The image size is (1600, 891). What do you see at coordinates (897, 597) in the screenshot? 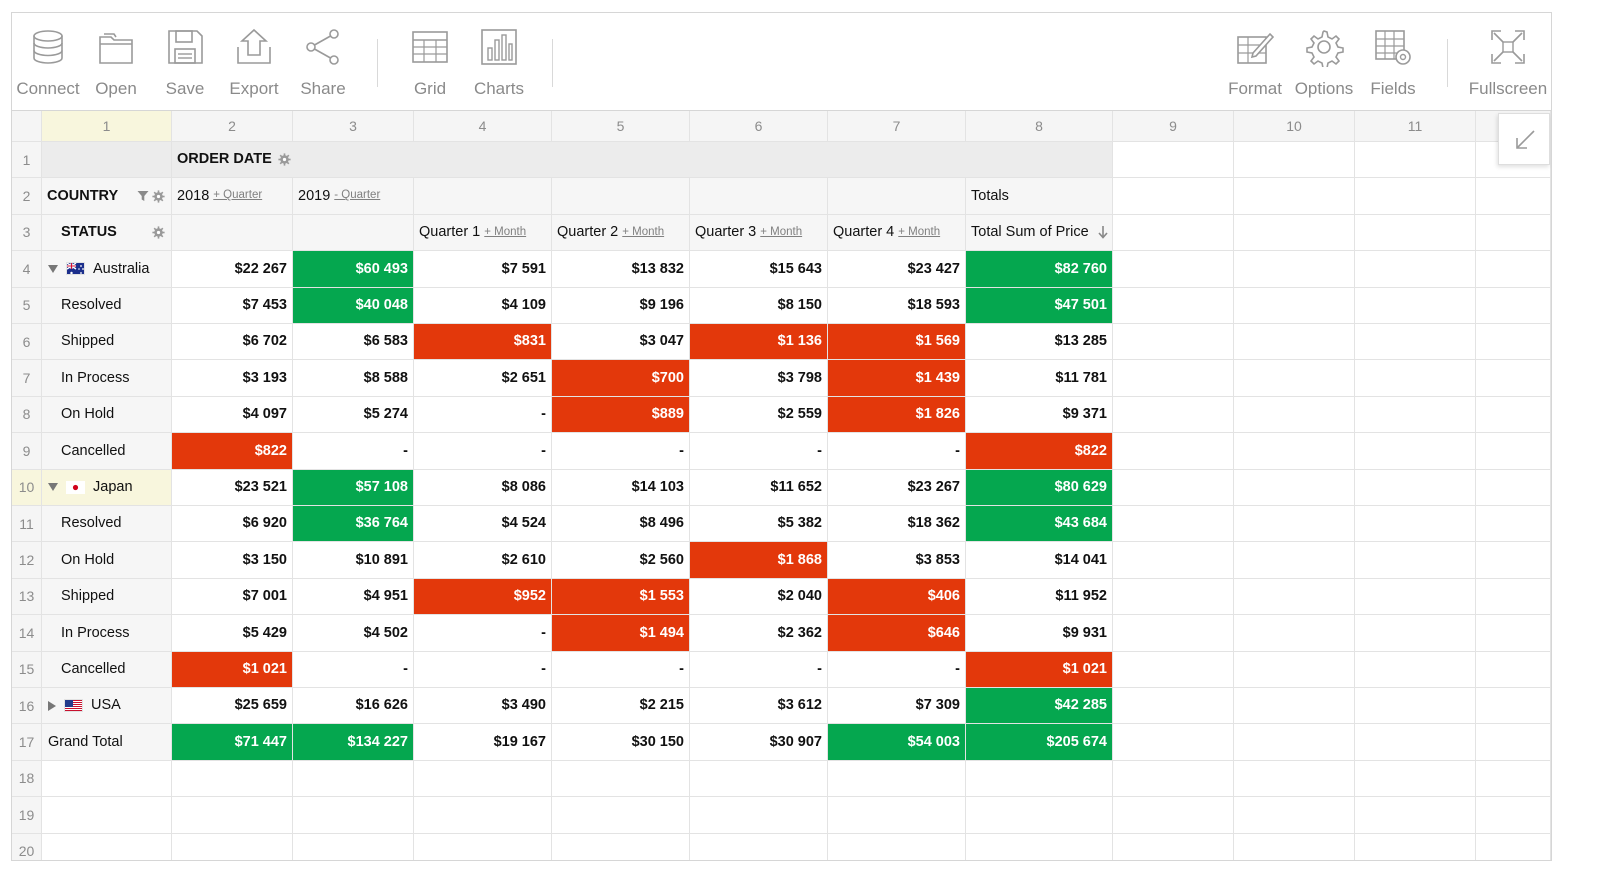
I see `value-cell: $406` at bounding box center [897, 597].